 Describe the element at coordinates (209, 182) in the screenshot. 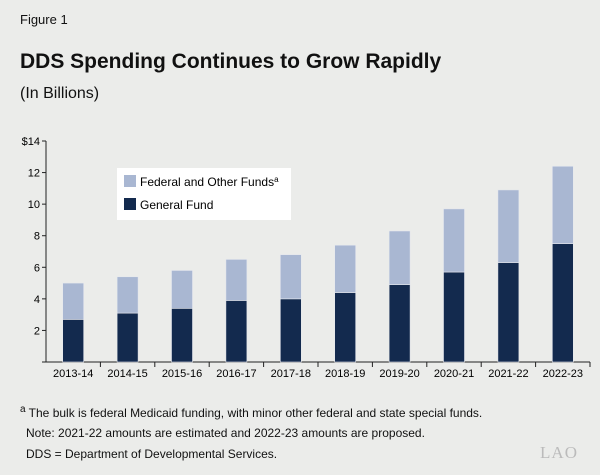

I see `legend-label: Federal and Other Fundsa` at that location.